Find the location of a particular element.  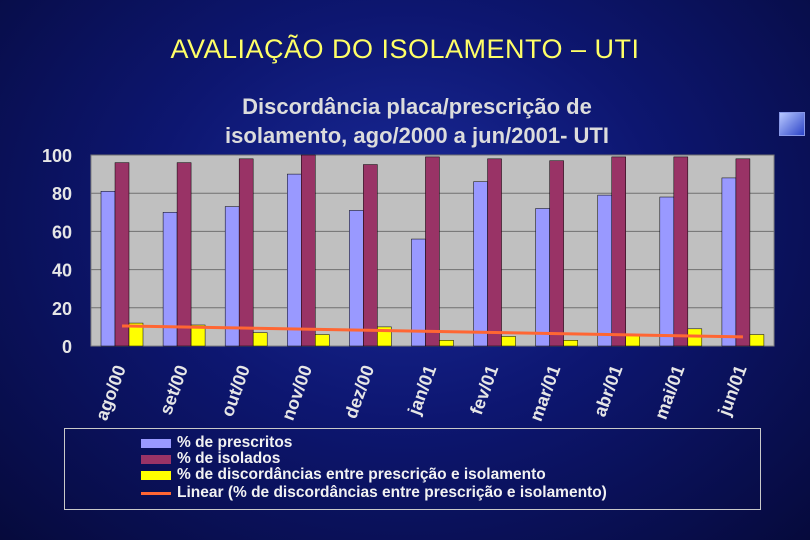

x-tick-label: mai/01 is located at coordinates (670, 393).